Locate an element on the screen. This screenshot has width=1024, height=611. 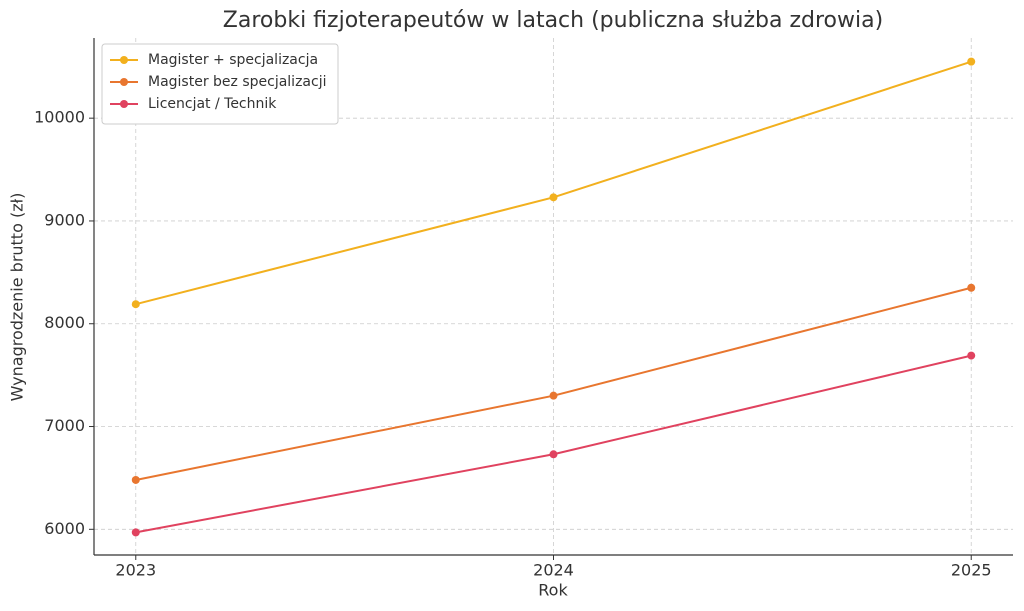
y-tick-label: 7000 is located at coordinates (64, 425).